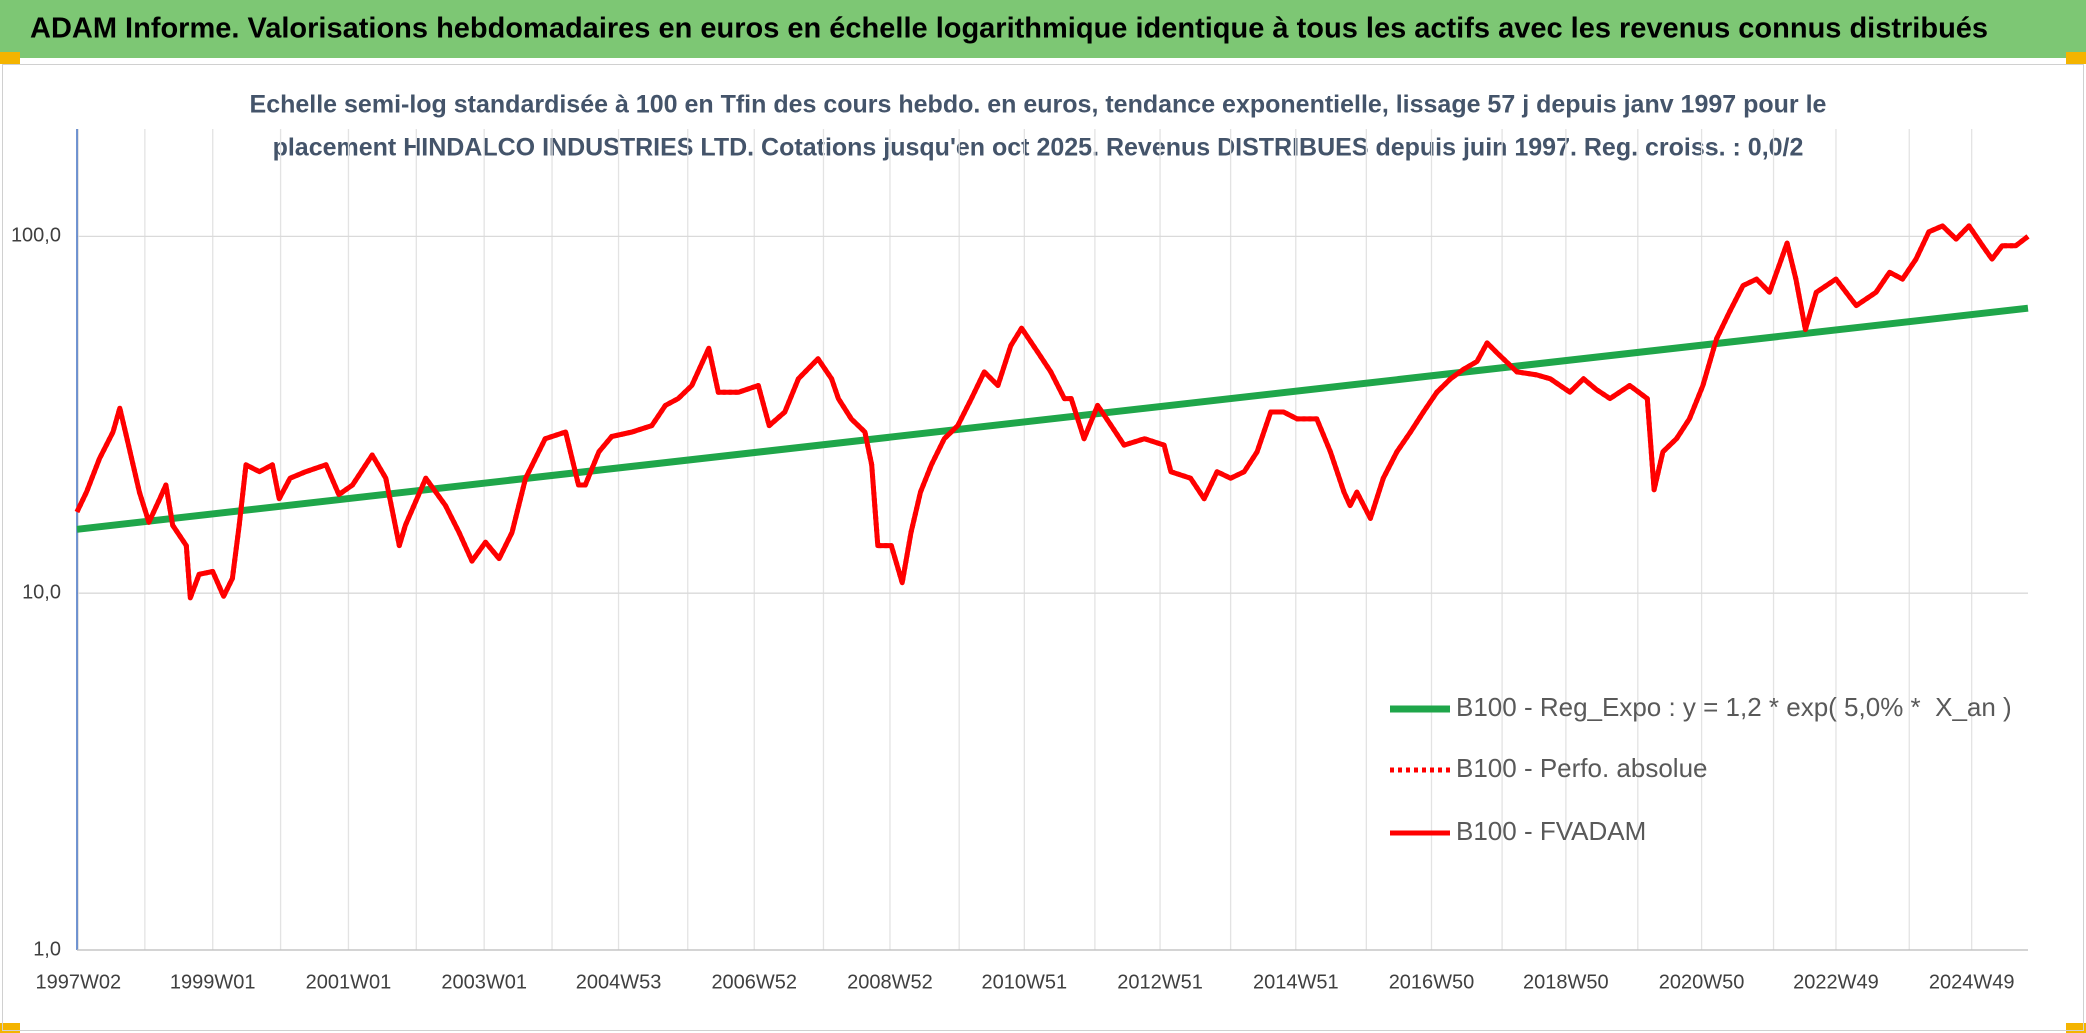  What do you see at coordinates (1432, 982) in the screenshot?
I see `x-tick-label: 2016W50` at bounding box center [1432, 982].